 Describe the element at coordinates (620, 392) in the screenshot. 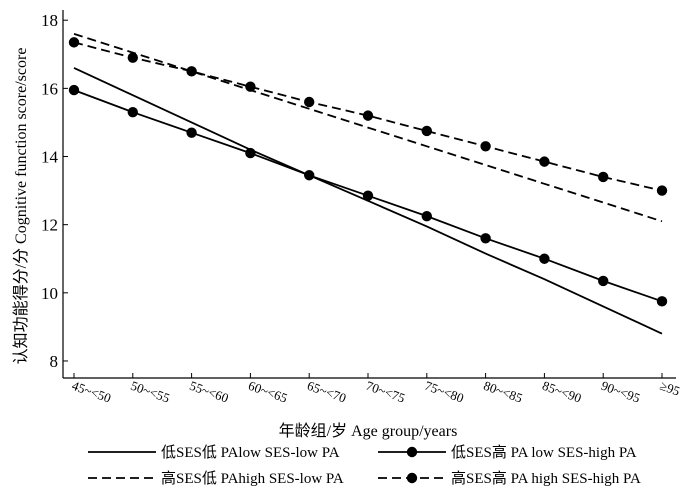

I see `x-tick-label: 90~<95` at that location.